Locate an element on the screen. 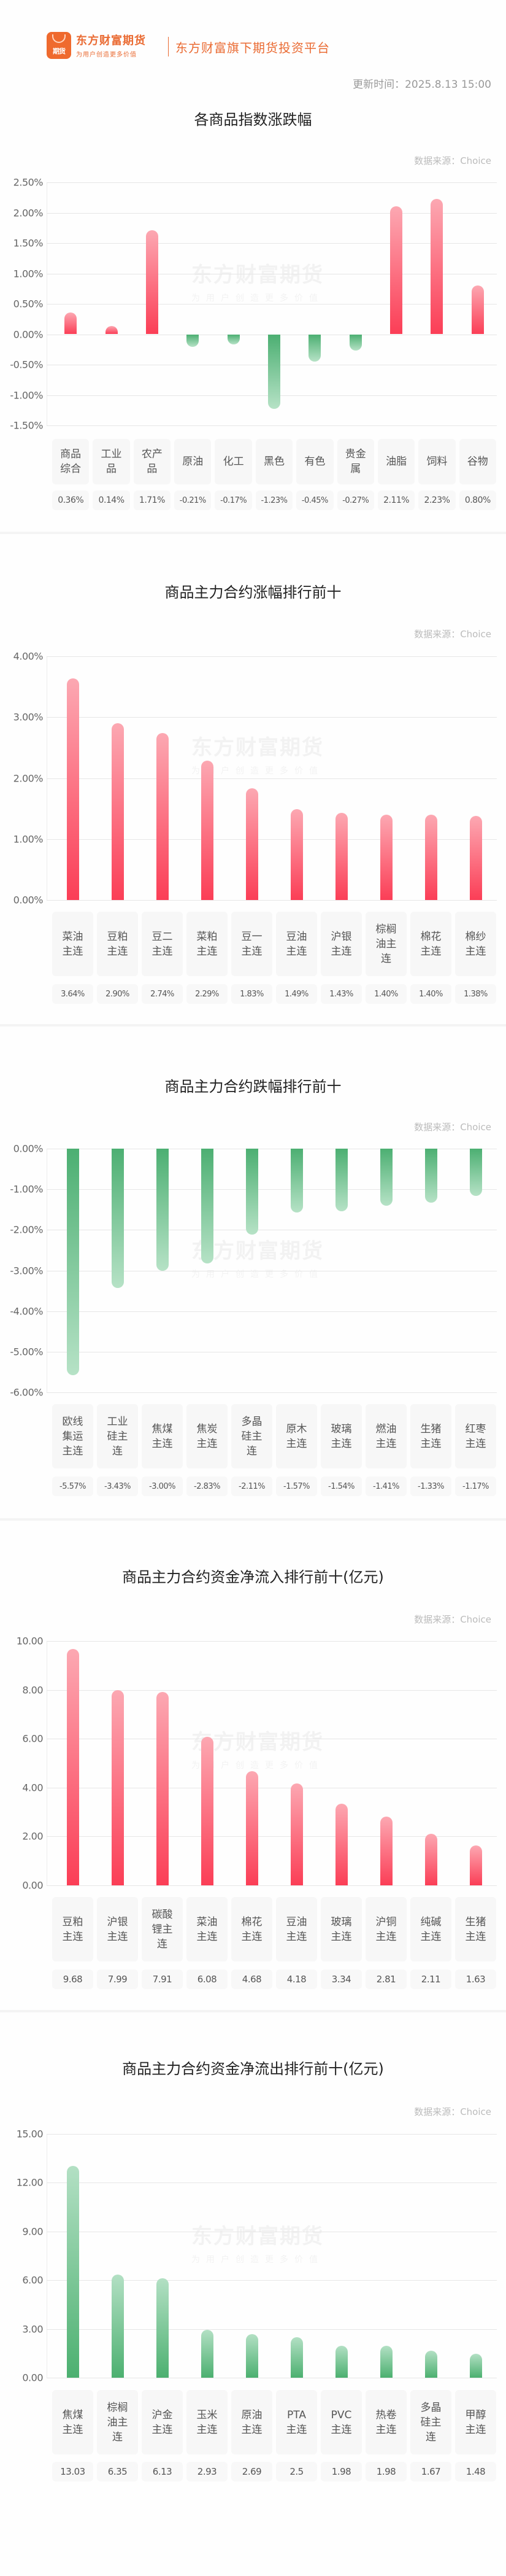  header-divider is located at coordinates (168, 46).